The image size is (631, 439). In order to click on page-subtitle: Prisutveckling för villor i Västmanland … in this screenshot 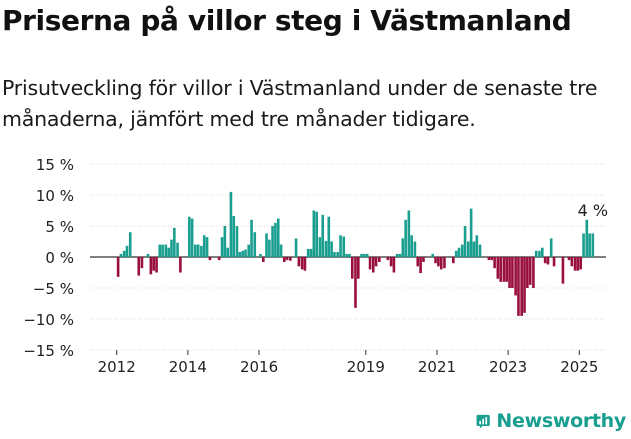, I will do `click(300, 103)`.